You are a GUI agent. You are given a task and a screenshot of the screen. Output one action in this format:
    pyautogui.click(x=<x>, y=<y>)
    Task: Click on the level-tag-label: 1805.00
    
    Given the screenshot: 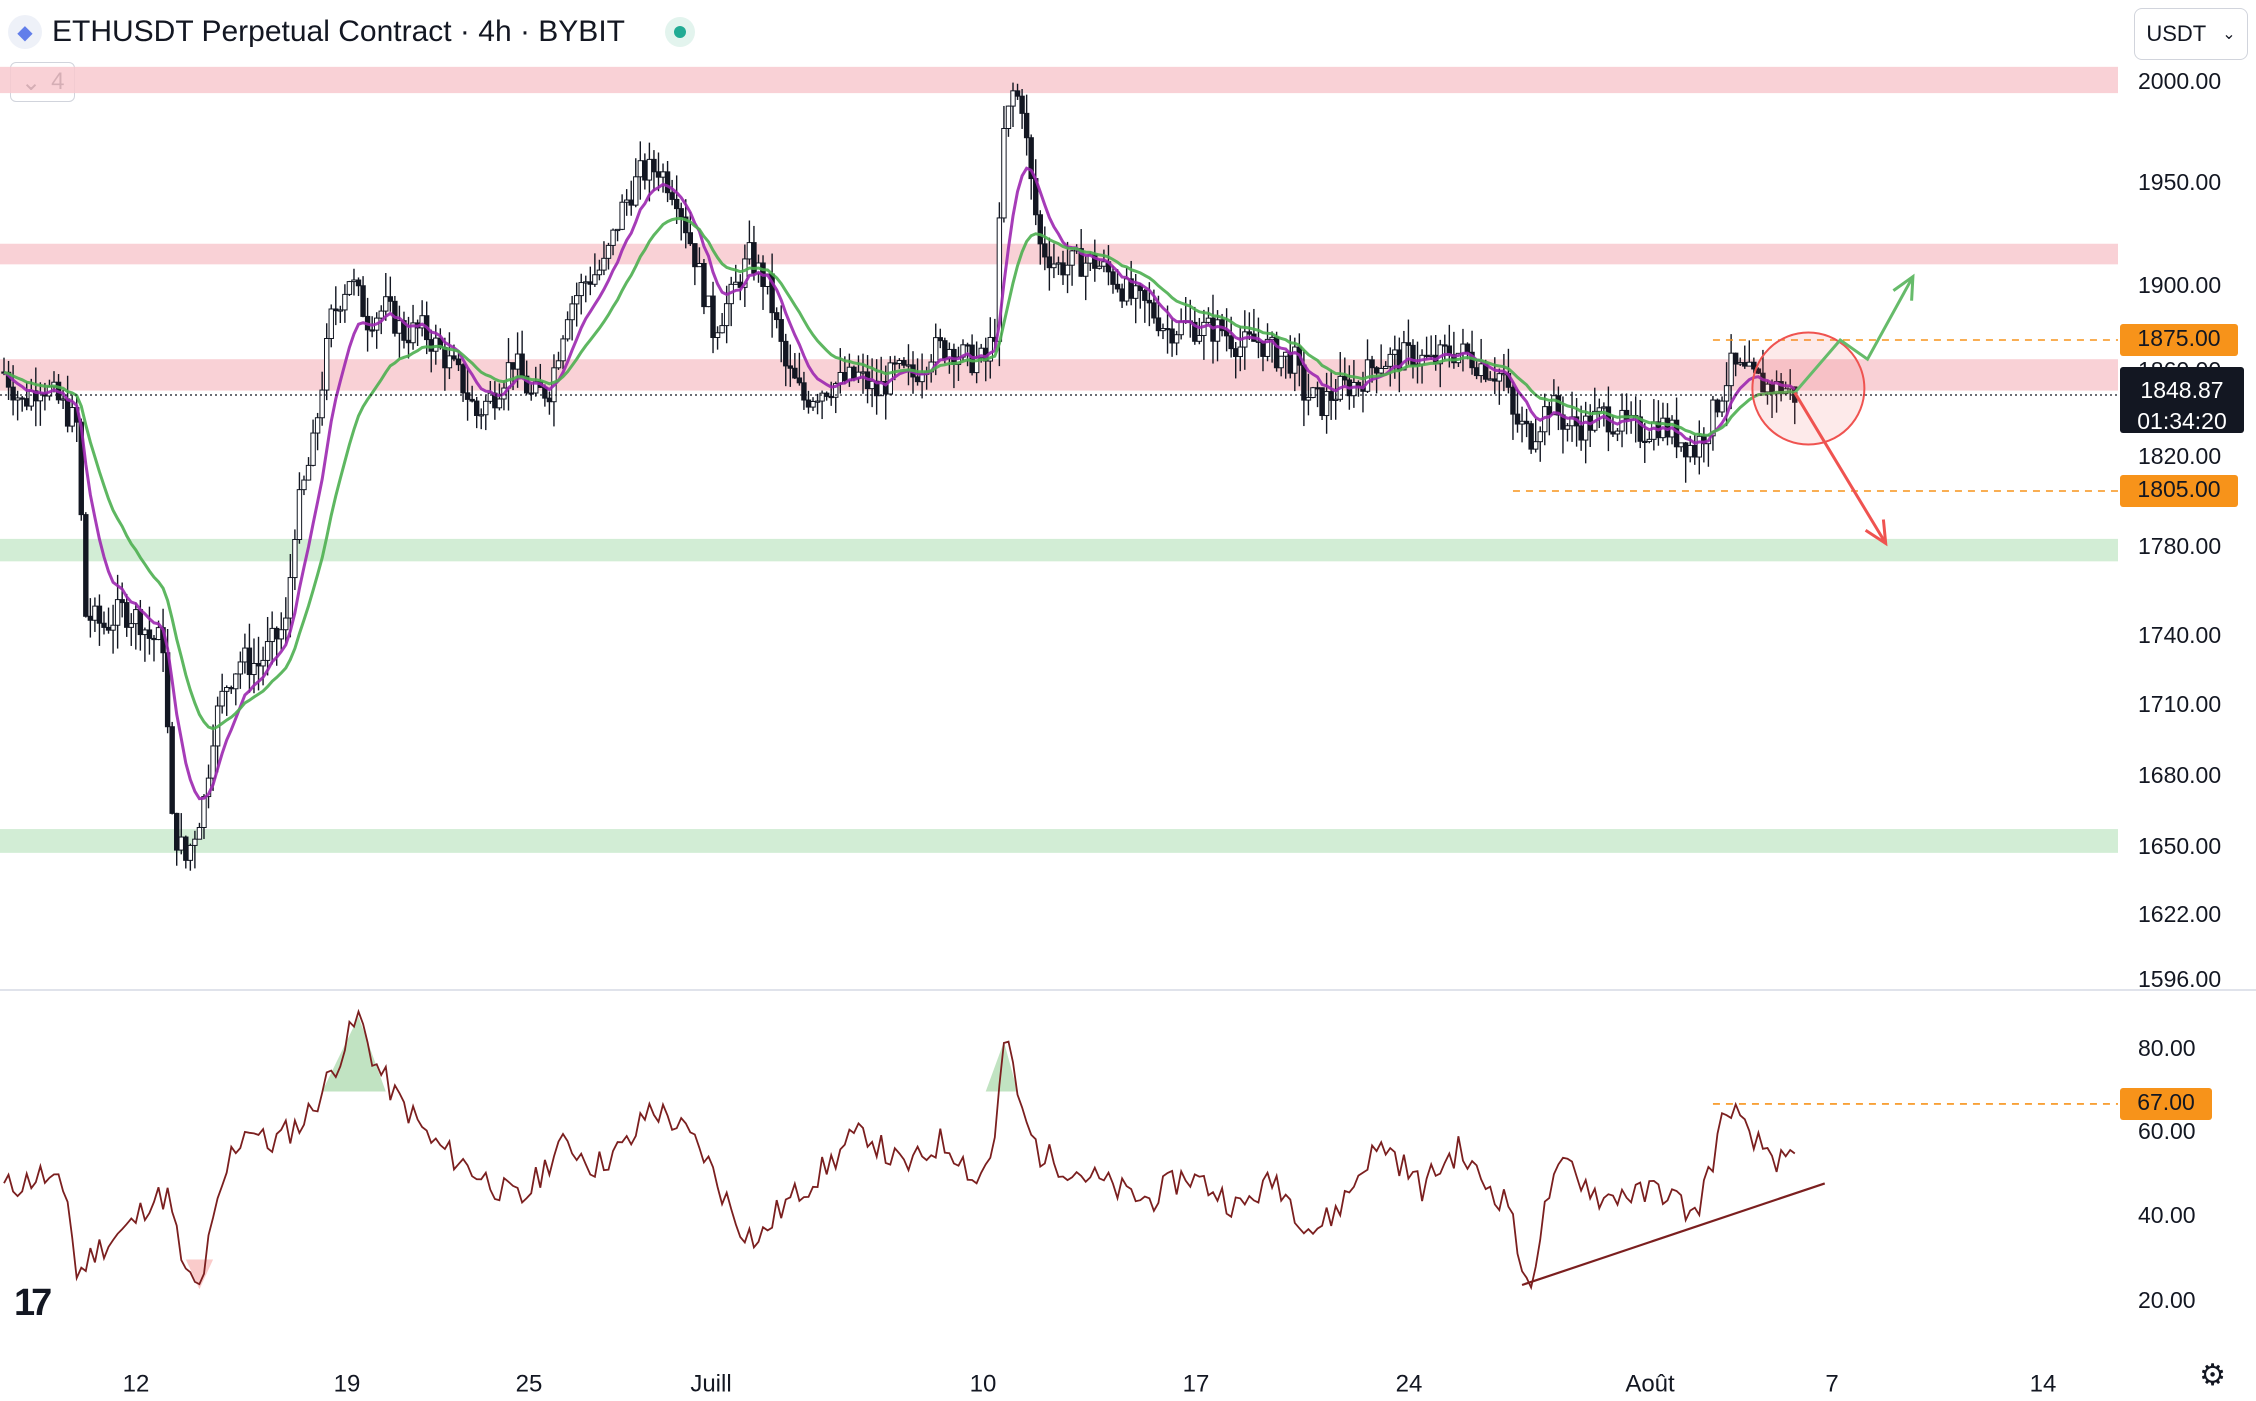 What is the action you would take?
    pyautogui.click(x=2178, y=489)
    